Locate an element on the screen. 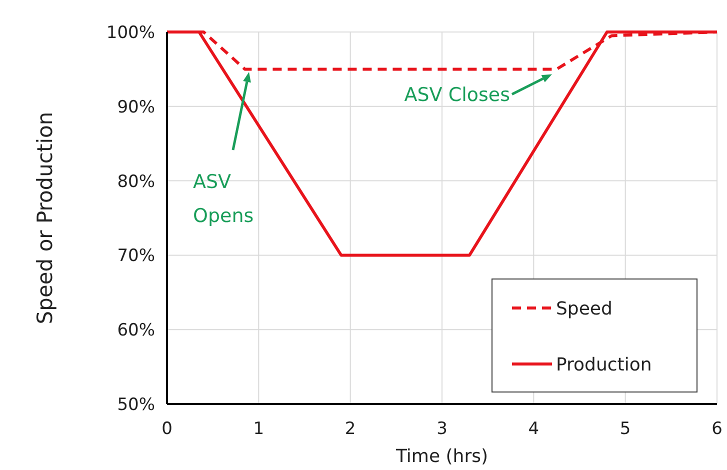 The width and height of the screenshot is (727, 470). legend-label: Speed is located at coordinates (584, 309).